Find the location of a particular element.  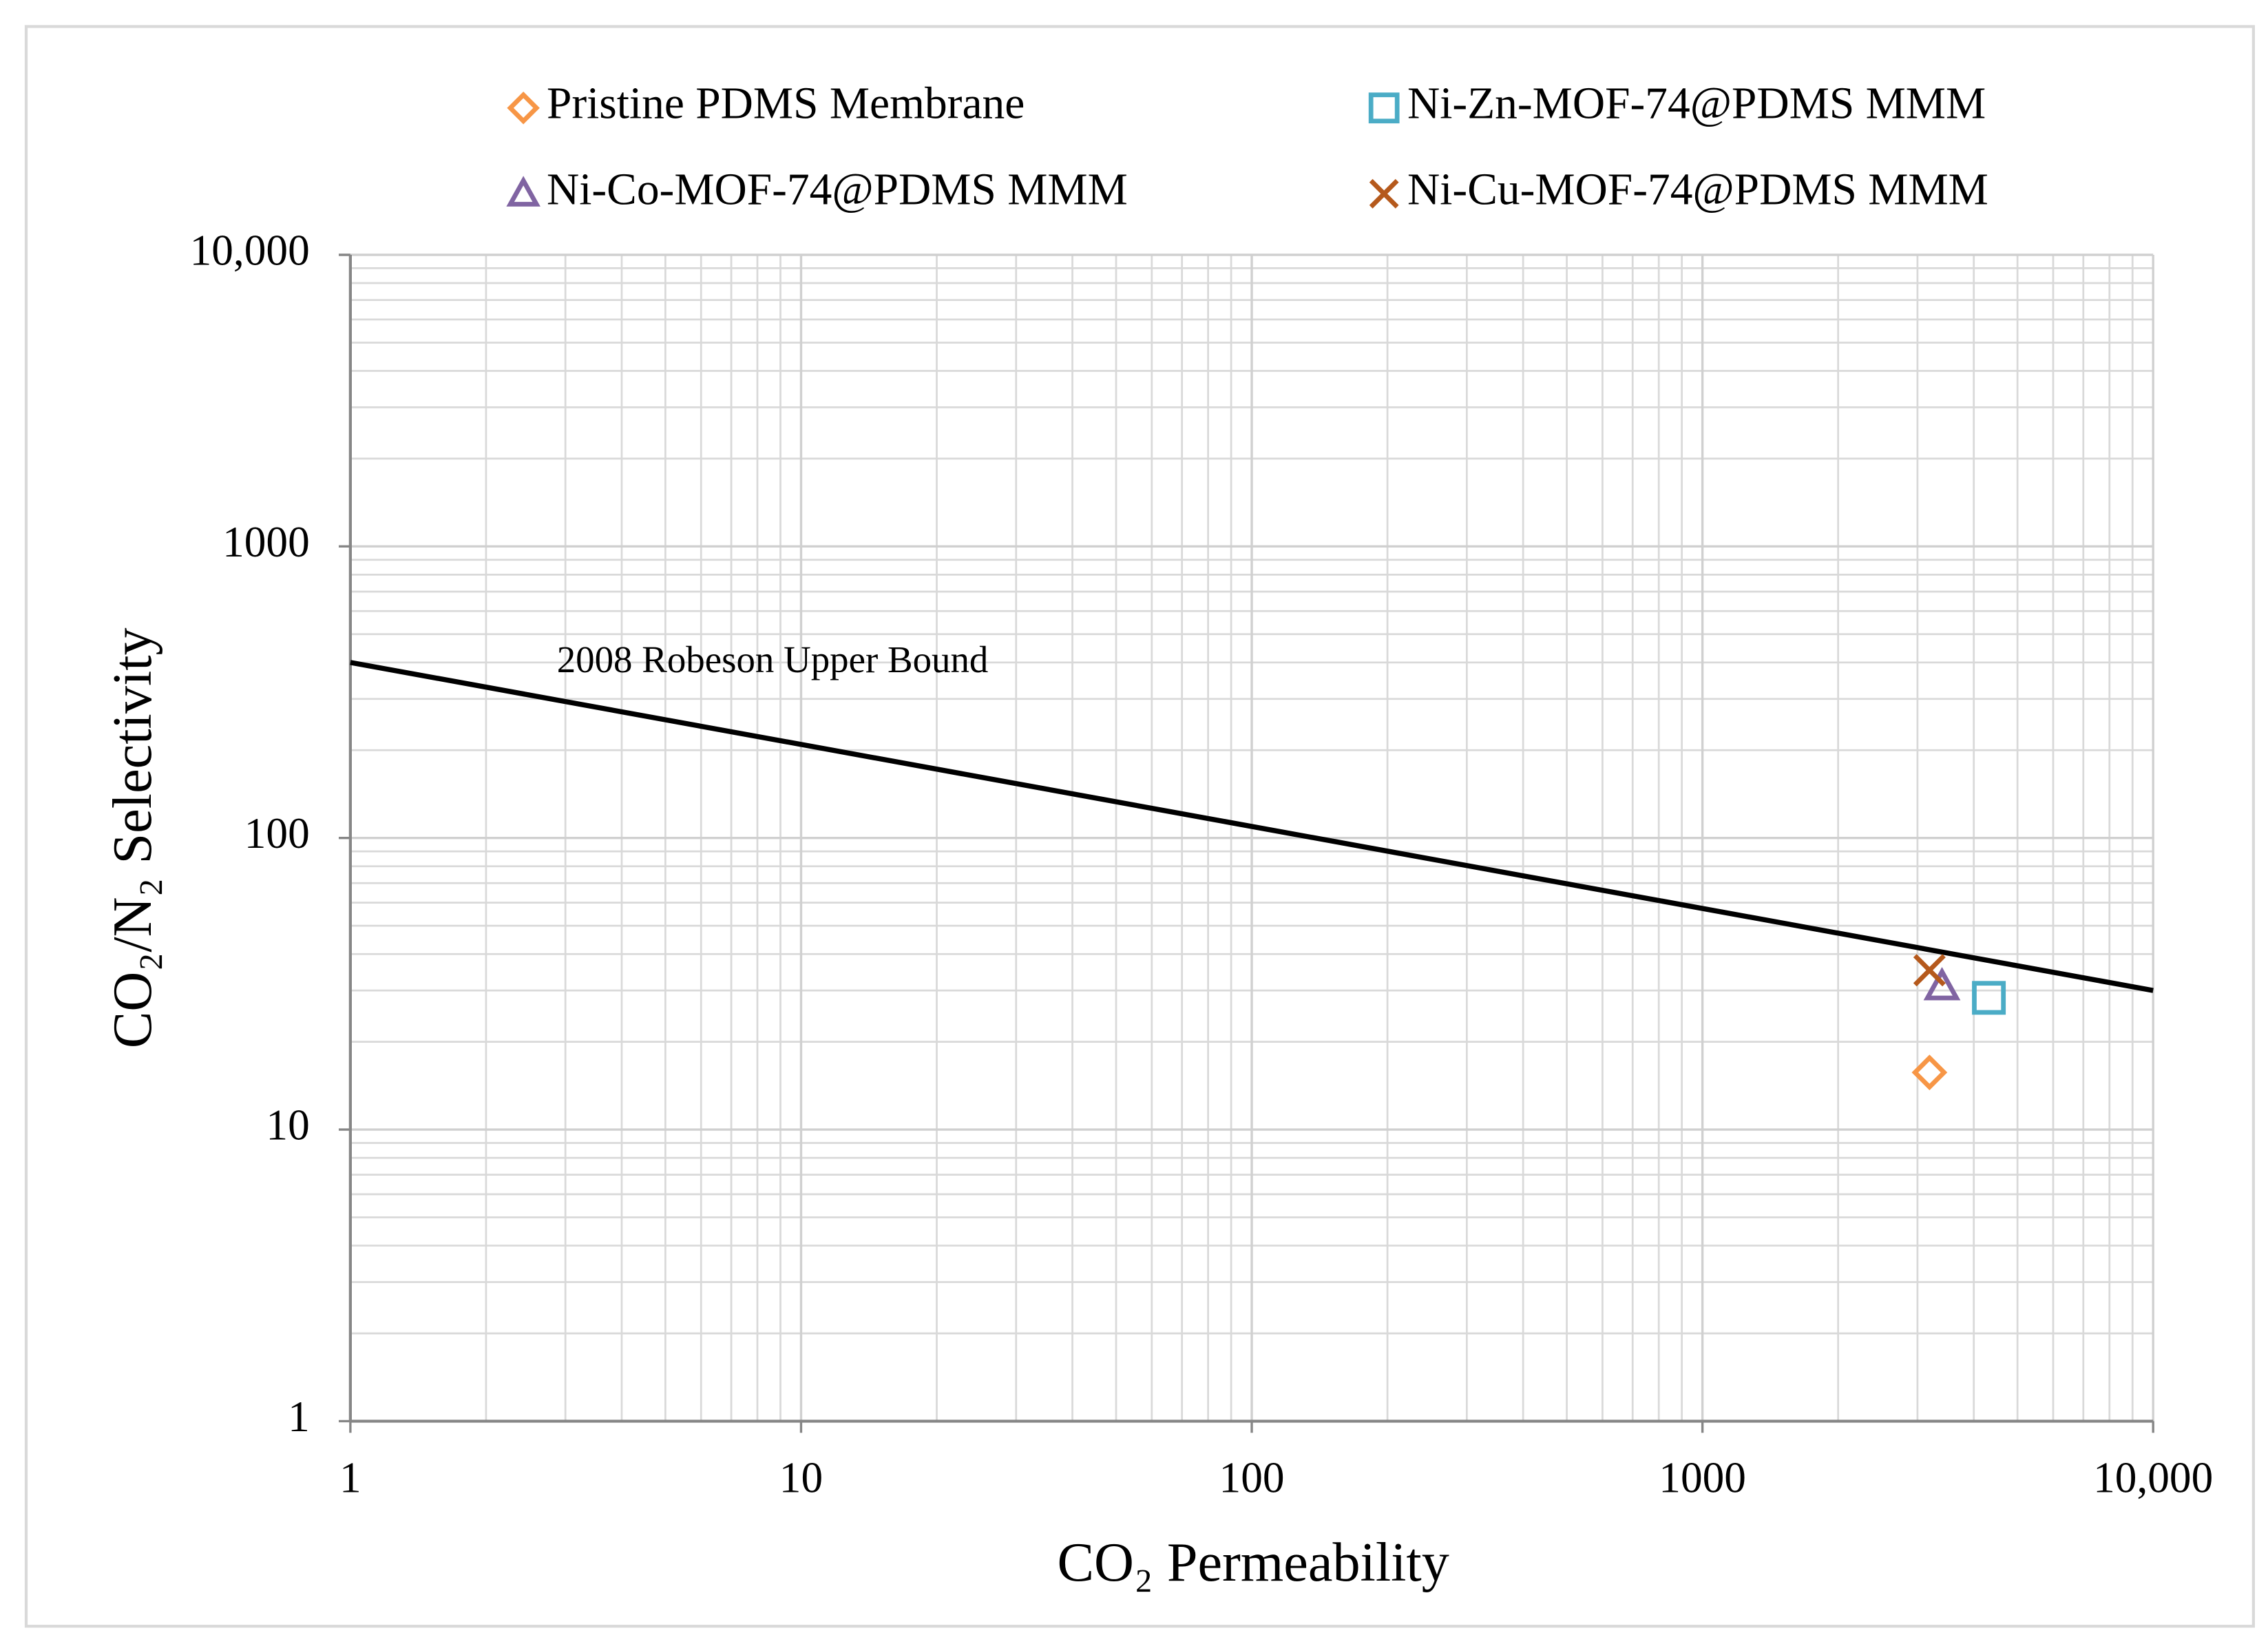

x-tick-label: 10 is located at coordinates (801, 1478).